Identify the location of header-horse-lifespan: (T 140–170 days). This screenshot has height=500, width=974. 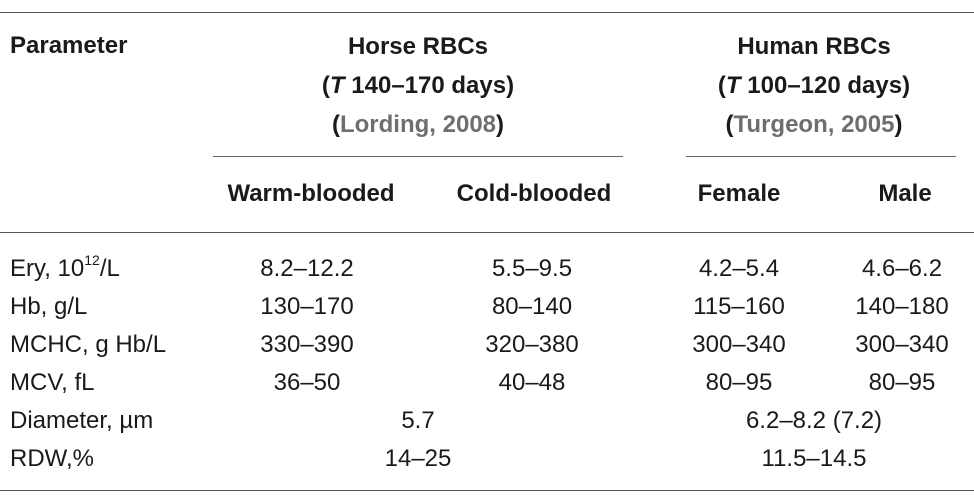
(418, 85).